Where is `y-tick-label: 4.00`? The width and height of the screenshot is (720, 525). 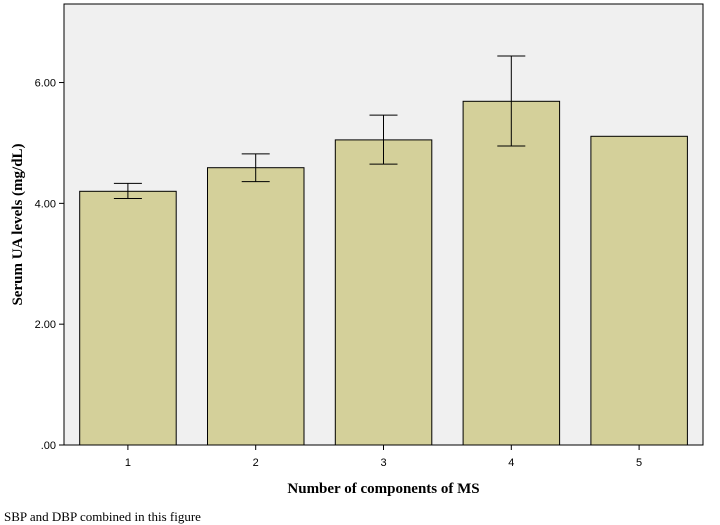 y-tick-label: 4.00 is located at coordinates (45, 204).